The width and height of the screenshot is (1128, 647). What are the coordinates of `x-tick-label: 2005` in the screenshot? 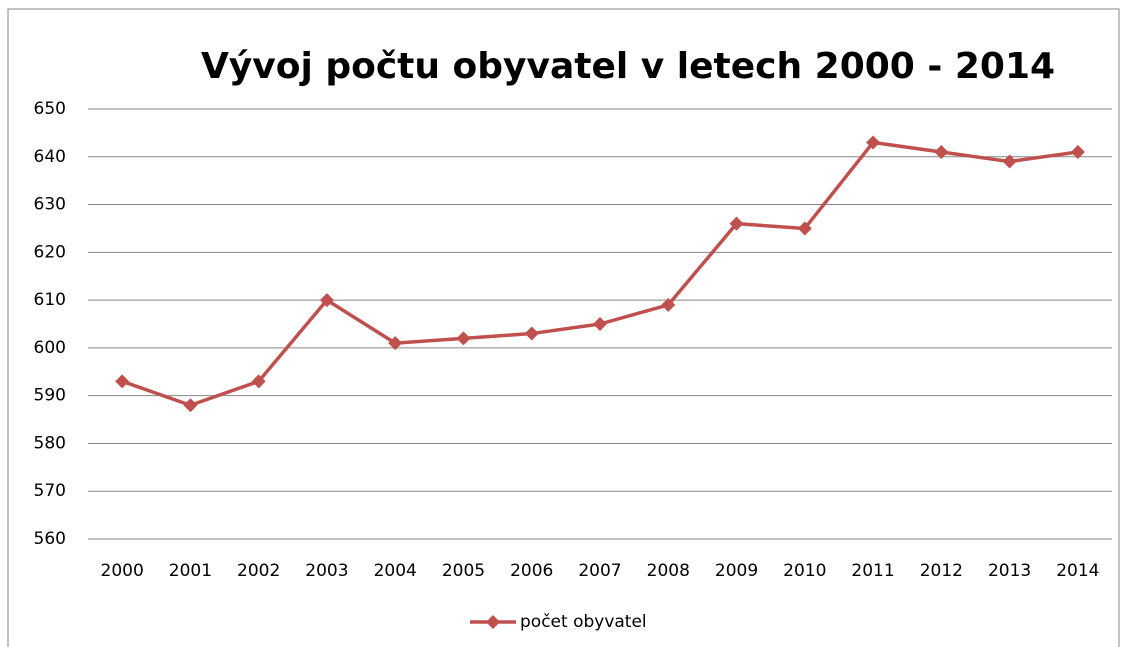 It's located at (463, 571).